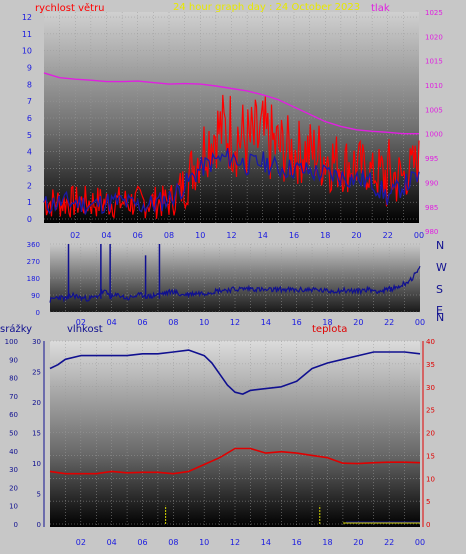 This screenshot has height=554, width=466. I want to click on wind-x-tick-04: 04, so click(106, 235).